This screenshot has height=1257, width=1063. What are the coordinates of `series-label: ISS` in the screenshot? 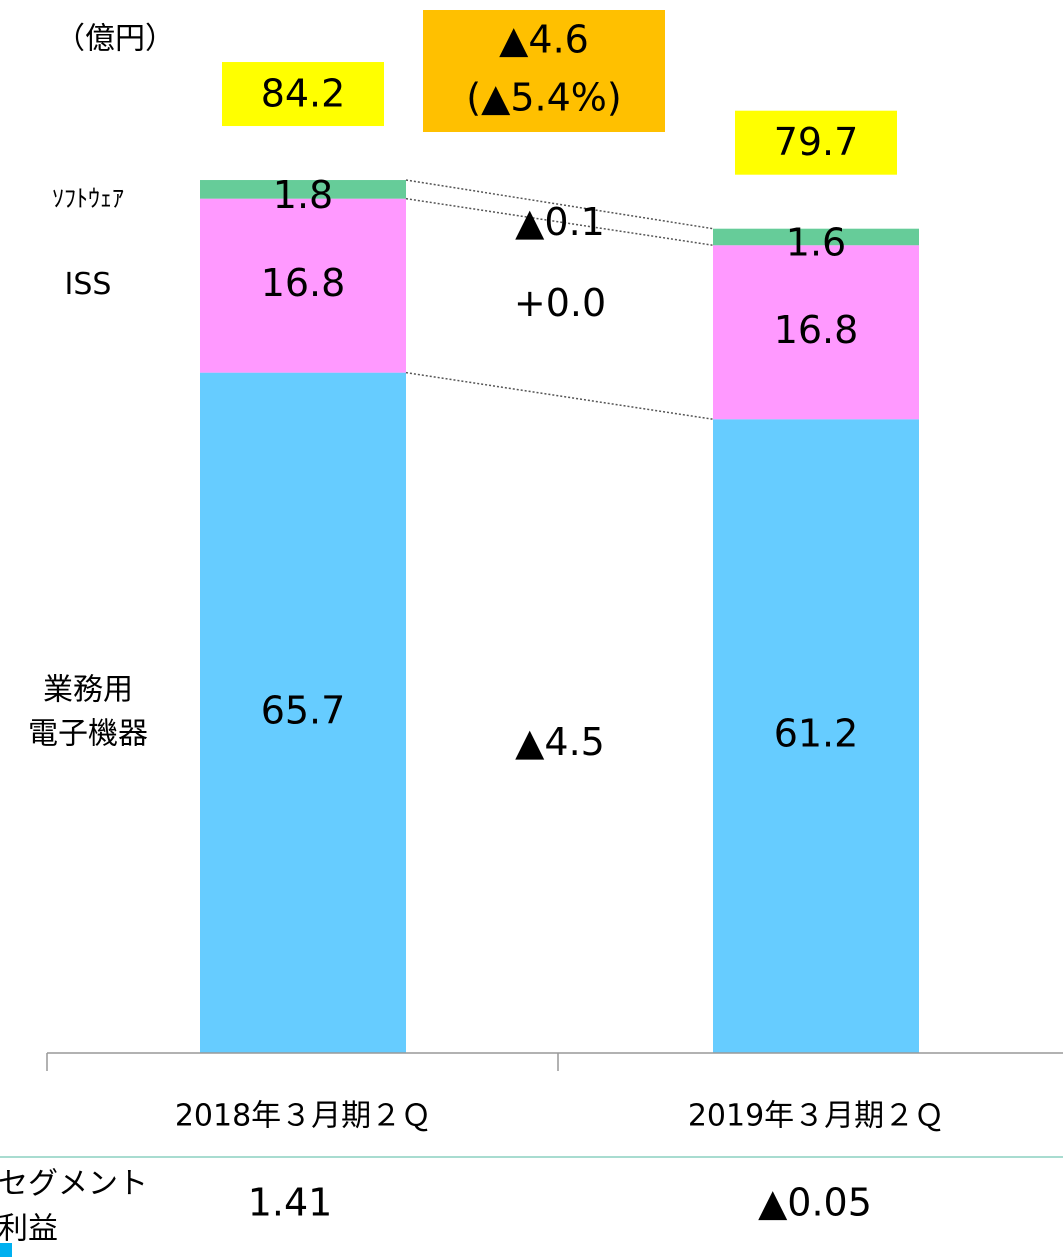 It's located at (88, 284).